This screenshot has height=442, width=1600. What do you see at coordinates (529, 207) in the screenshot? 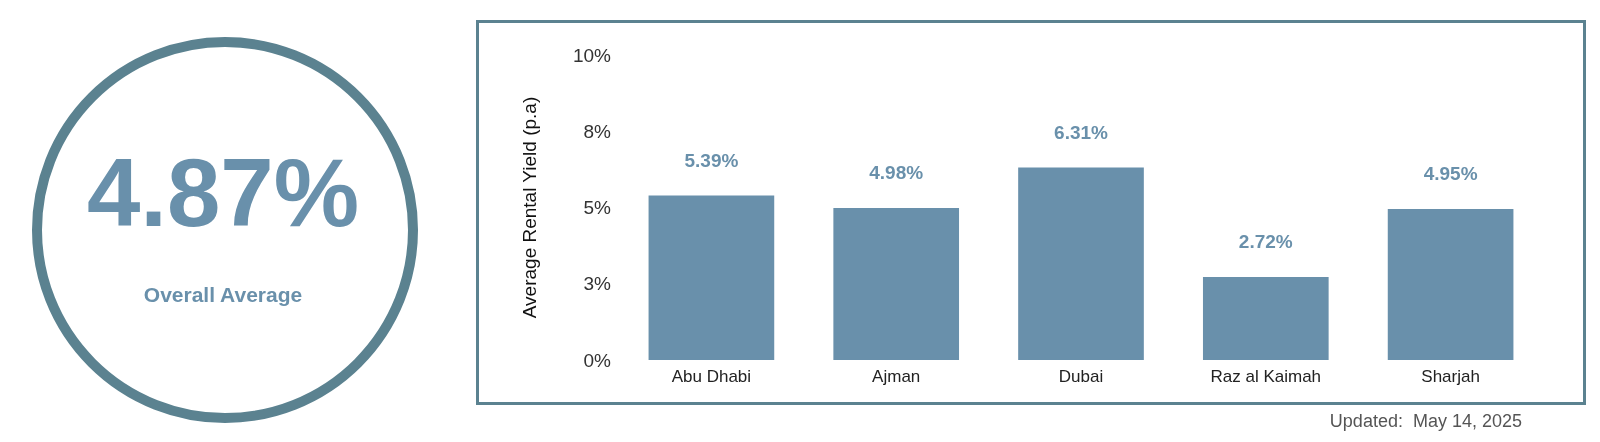
I see `y-axis-title: Average Rental Yield (p.a)` at bounding box center [529, 207].